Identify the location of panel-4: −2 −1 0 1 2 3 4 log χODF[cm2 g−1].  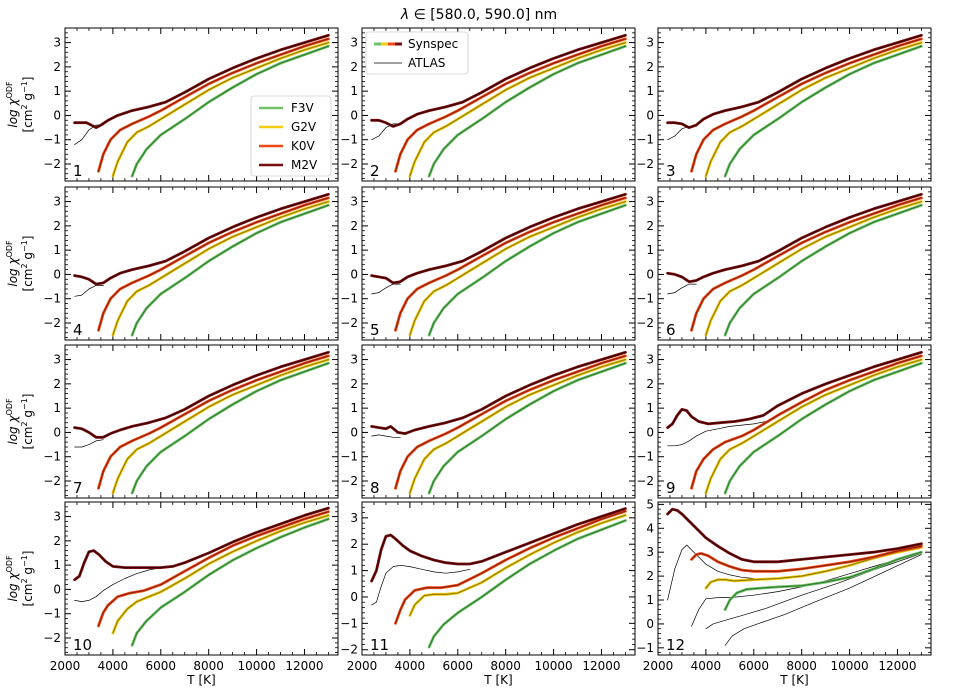
(172, 263).